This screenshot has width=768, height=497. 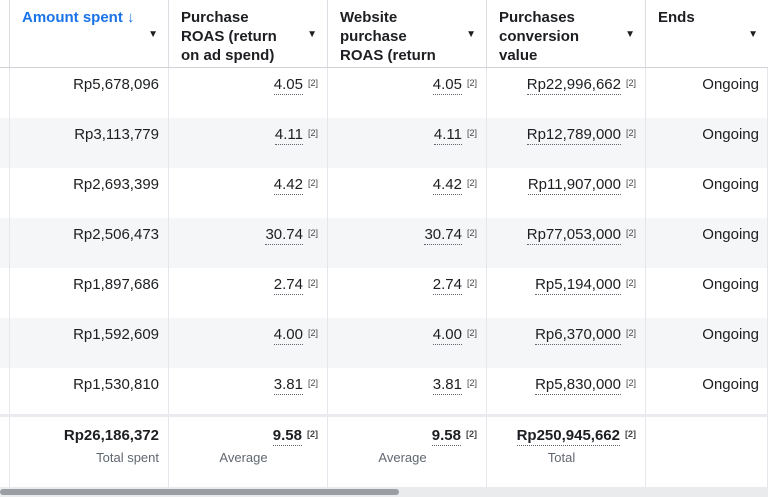 I want to click on scrollbar-thumb, so click(x=200, y=492).